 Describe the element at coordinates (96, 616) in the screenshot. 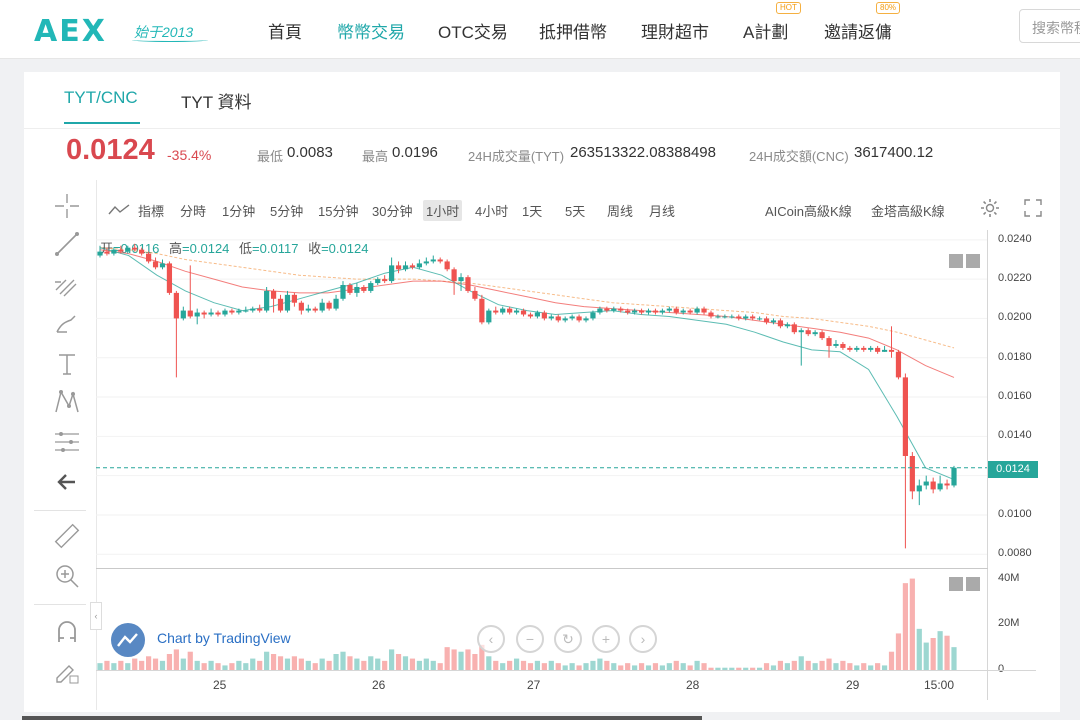

I see `collapse-toolbar-button: ‹` at that location.